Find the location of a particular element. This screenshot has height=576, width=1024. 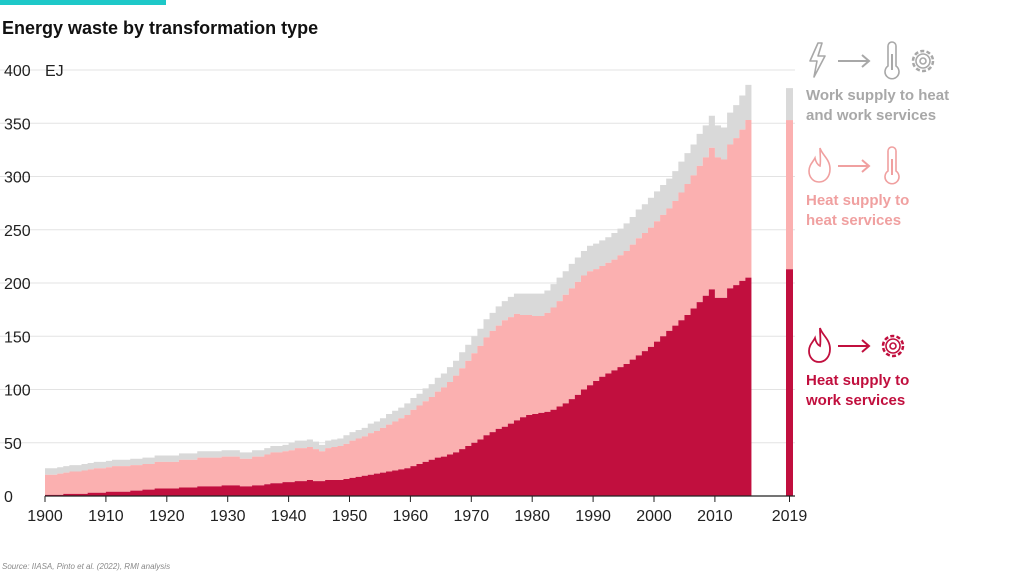

legend-heat-to-heat: Heat supply to heat services is located at coordinates (906, 188).